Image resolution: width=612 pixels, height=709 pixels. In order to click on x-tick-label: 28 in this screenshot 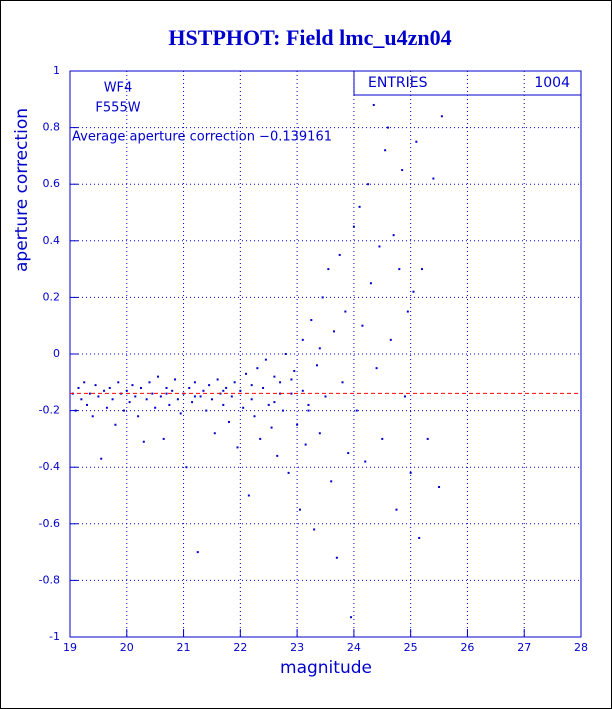, I will do `click(581, 647)`.